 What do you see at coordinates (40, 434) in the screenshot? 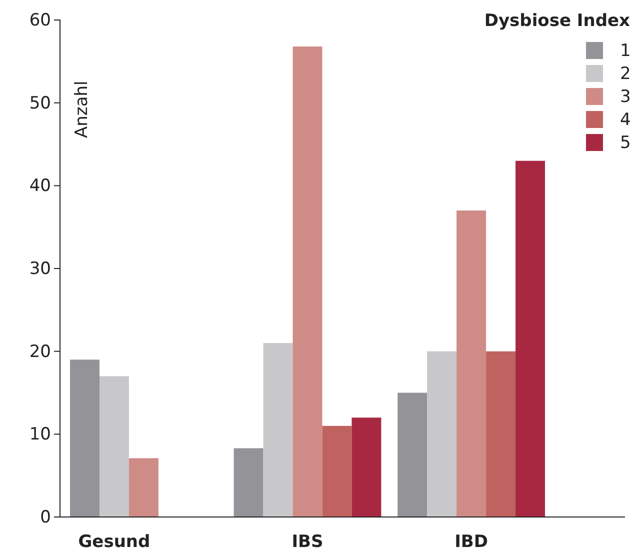
I see `y-tick-label: 10` at bounding box center [40, 434].